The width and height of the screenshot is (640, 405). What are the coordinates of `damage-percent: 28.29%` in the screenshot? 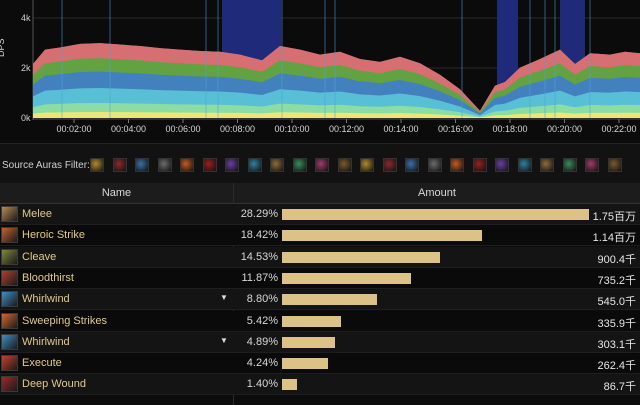 It's located at (259, 214).